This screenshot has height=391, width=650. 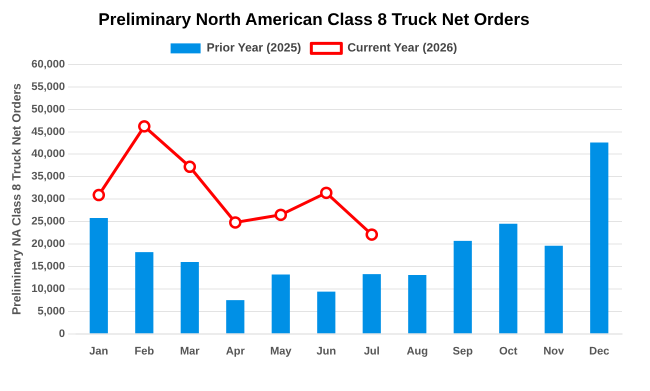 What do you see at coordinates (48, 244) in the screenshot?
I see `y-tick-label: 20,000` at bounding box center [48, 244].